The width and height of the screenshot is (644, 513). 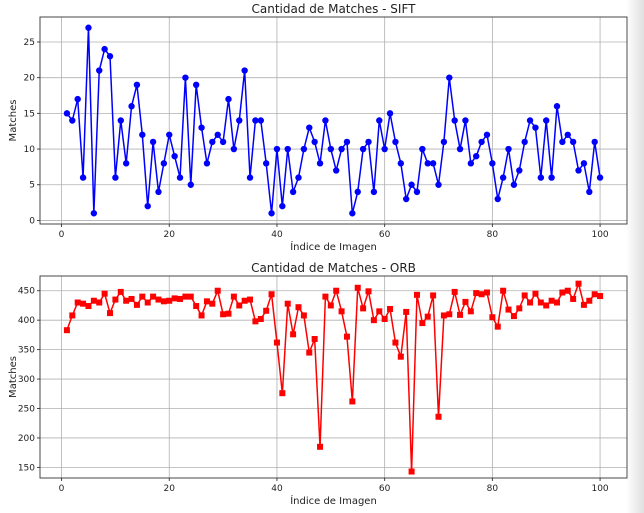 What do you see at coordinates (26, 410) in the screenshot?
I see `orb-chart-ytick-label: 250` at bounding box center [26, 410].